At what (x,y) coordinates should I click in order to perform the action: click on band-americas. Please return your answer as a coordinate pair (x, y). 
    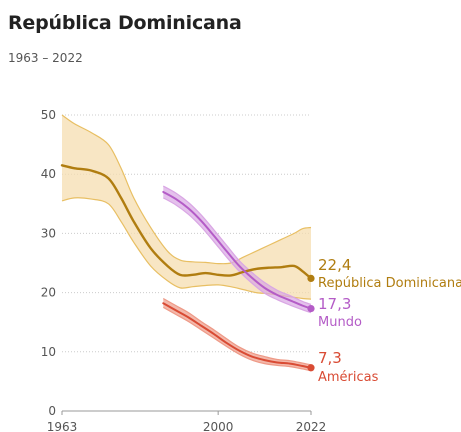
    Looking at the image, I should click on (237, 334).